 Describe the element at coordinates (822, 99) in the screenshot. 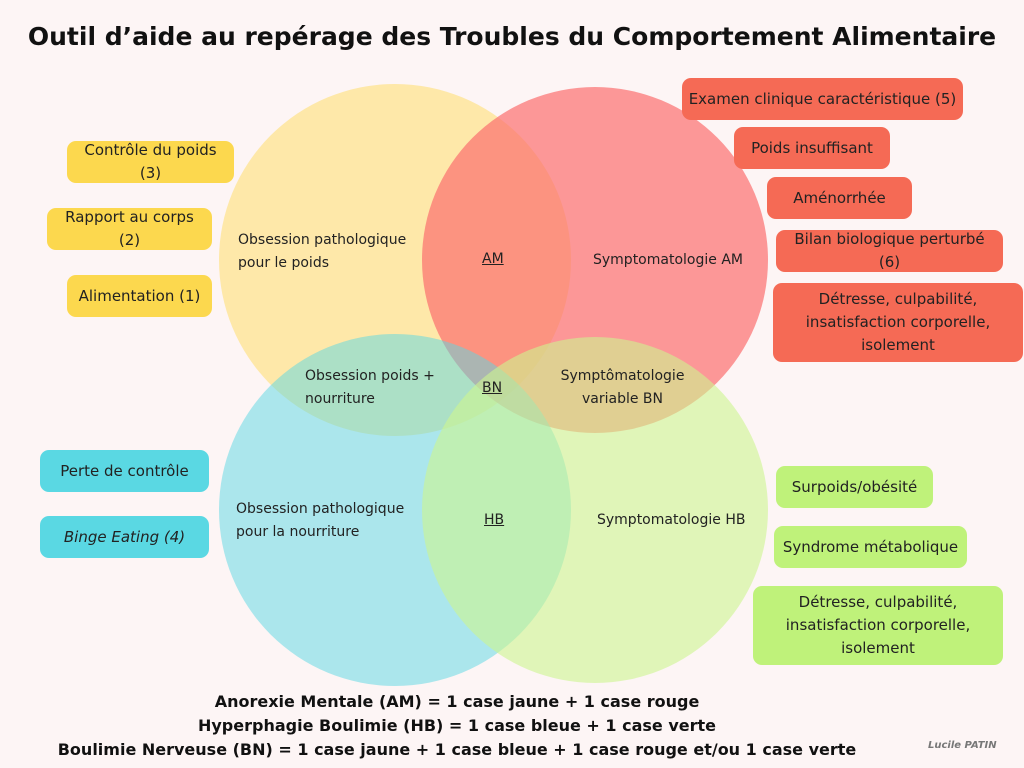

I see `red-box-clinical-exam: Examen clinique caractéristique (5)` at that location.